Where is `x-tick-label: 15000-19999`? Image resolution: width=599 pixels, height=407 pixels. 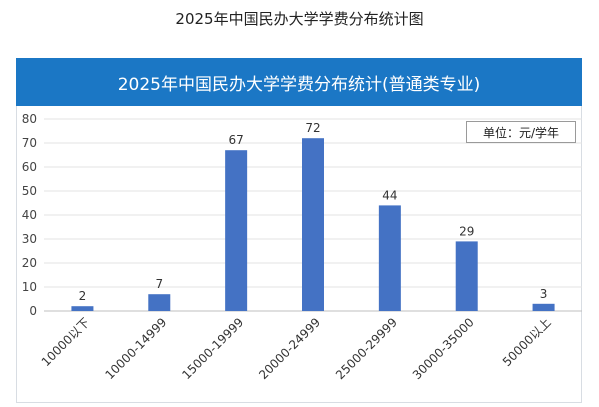
x-tick-label: 15000-19999 is located at coordinates (212, 348).